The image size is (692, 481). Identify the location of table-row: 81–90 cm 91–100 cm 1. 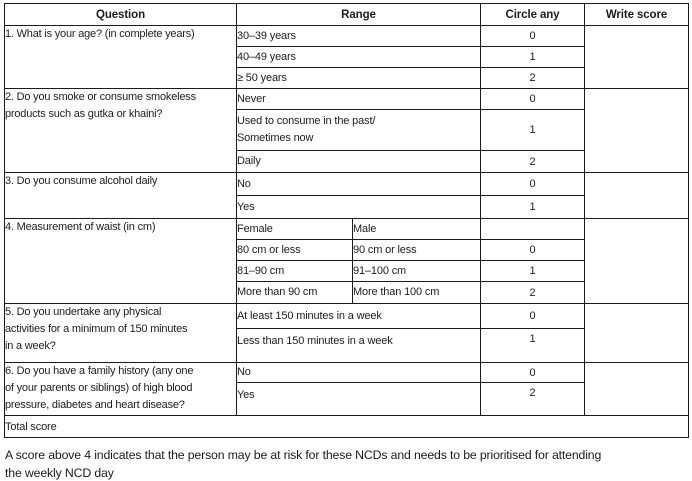
(347, 271).